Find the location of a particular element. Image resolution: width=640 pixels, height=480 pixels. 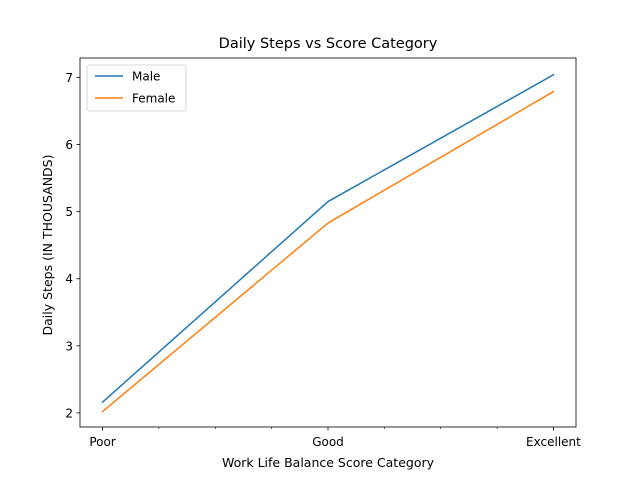

y-tick-label: 7 is located at coordinates (69, 78).